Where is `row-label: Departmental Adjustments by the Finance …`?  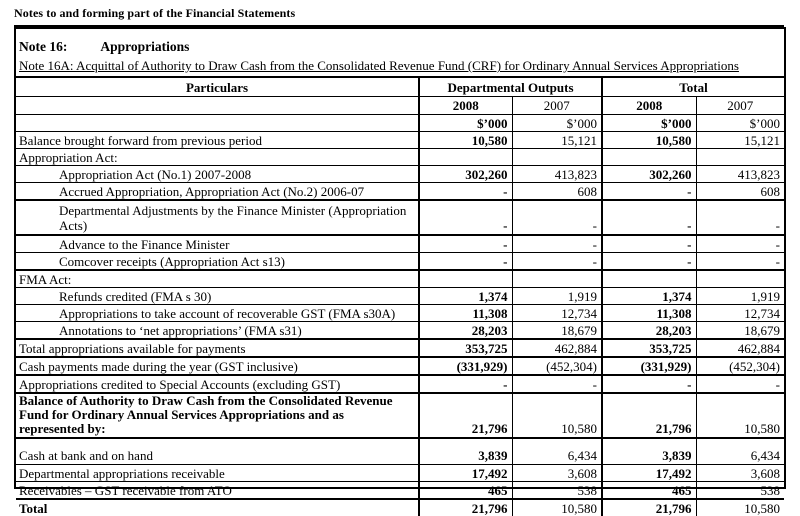 row-label: Departmental Adjustments by the Finance … is located at coordinates (217, 217).